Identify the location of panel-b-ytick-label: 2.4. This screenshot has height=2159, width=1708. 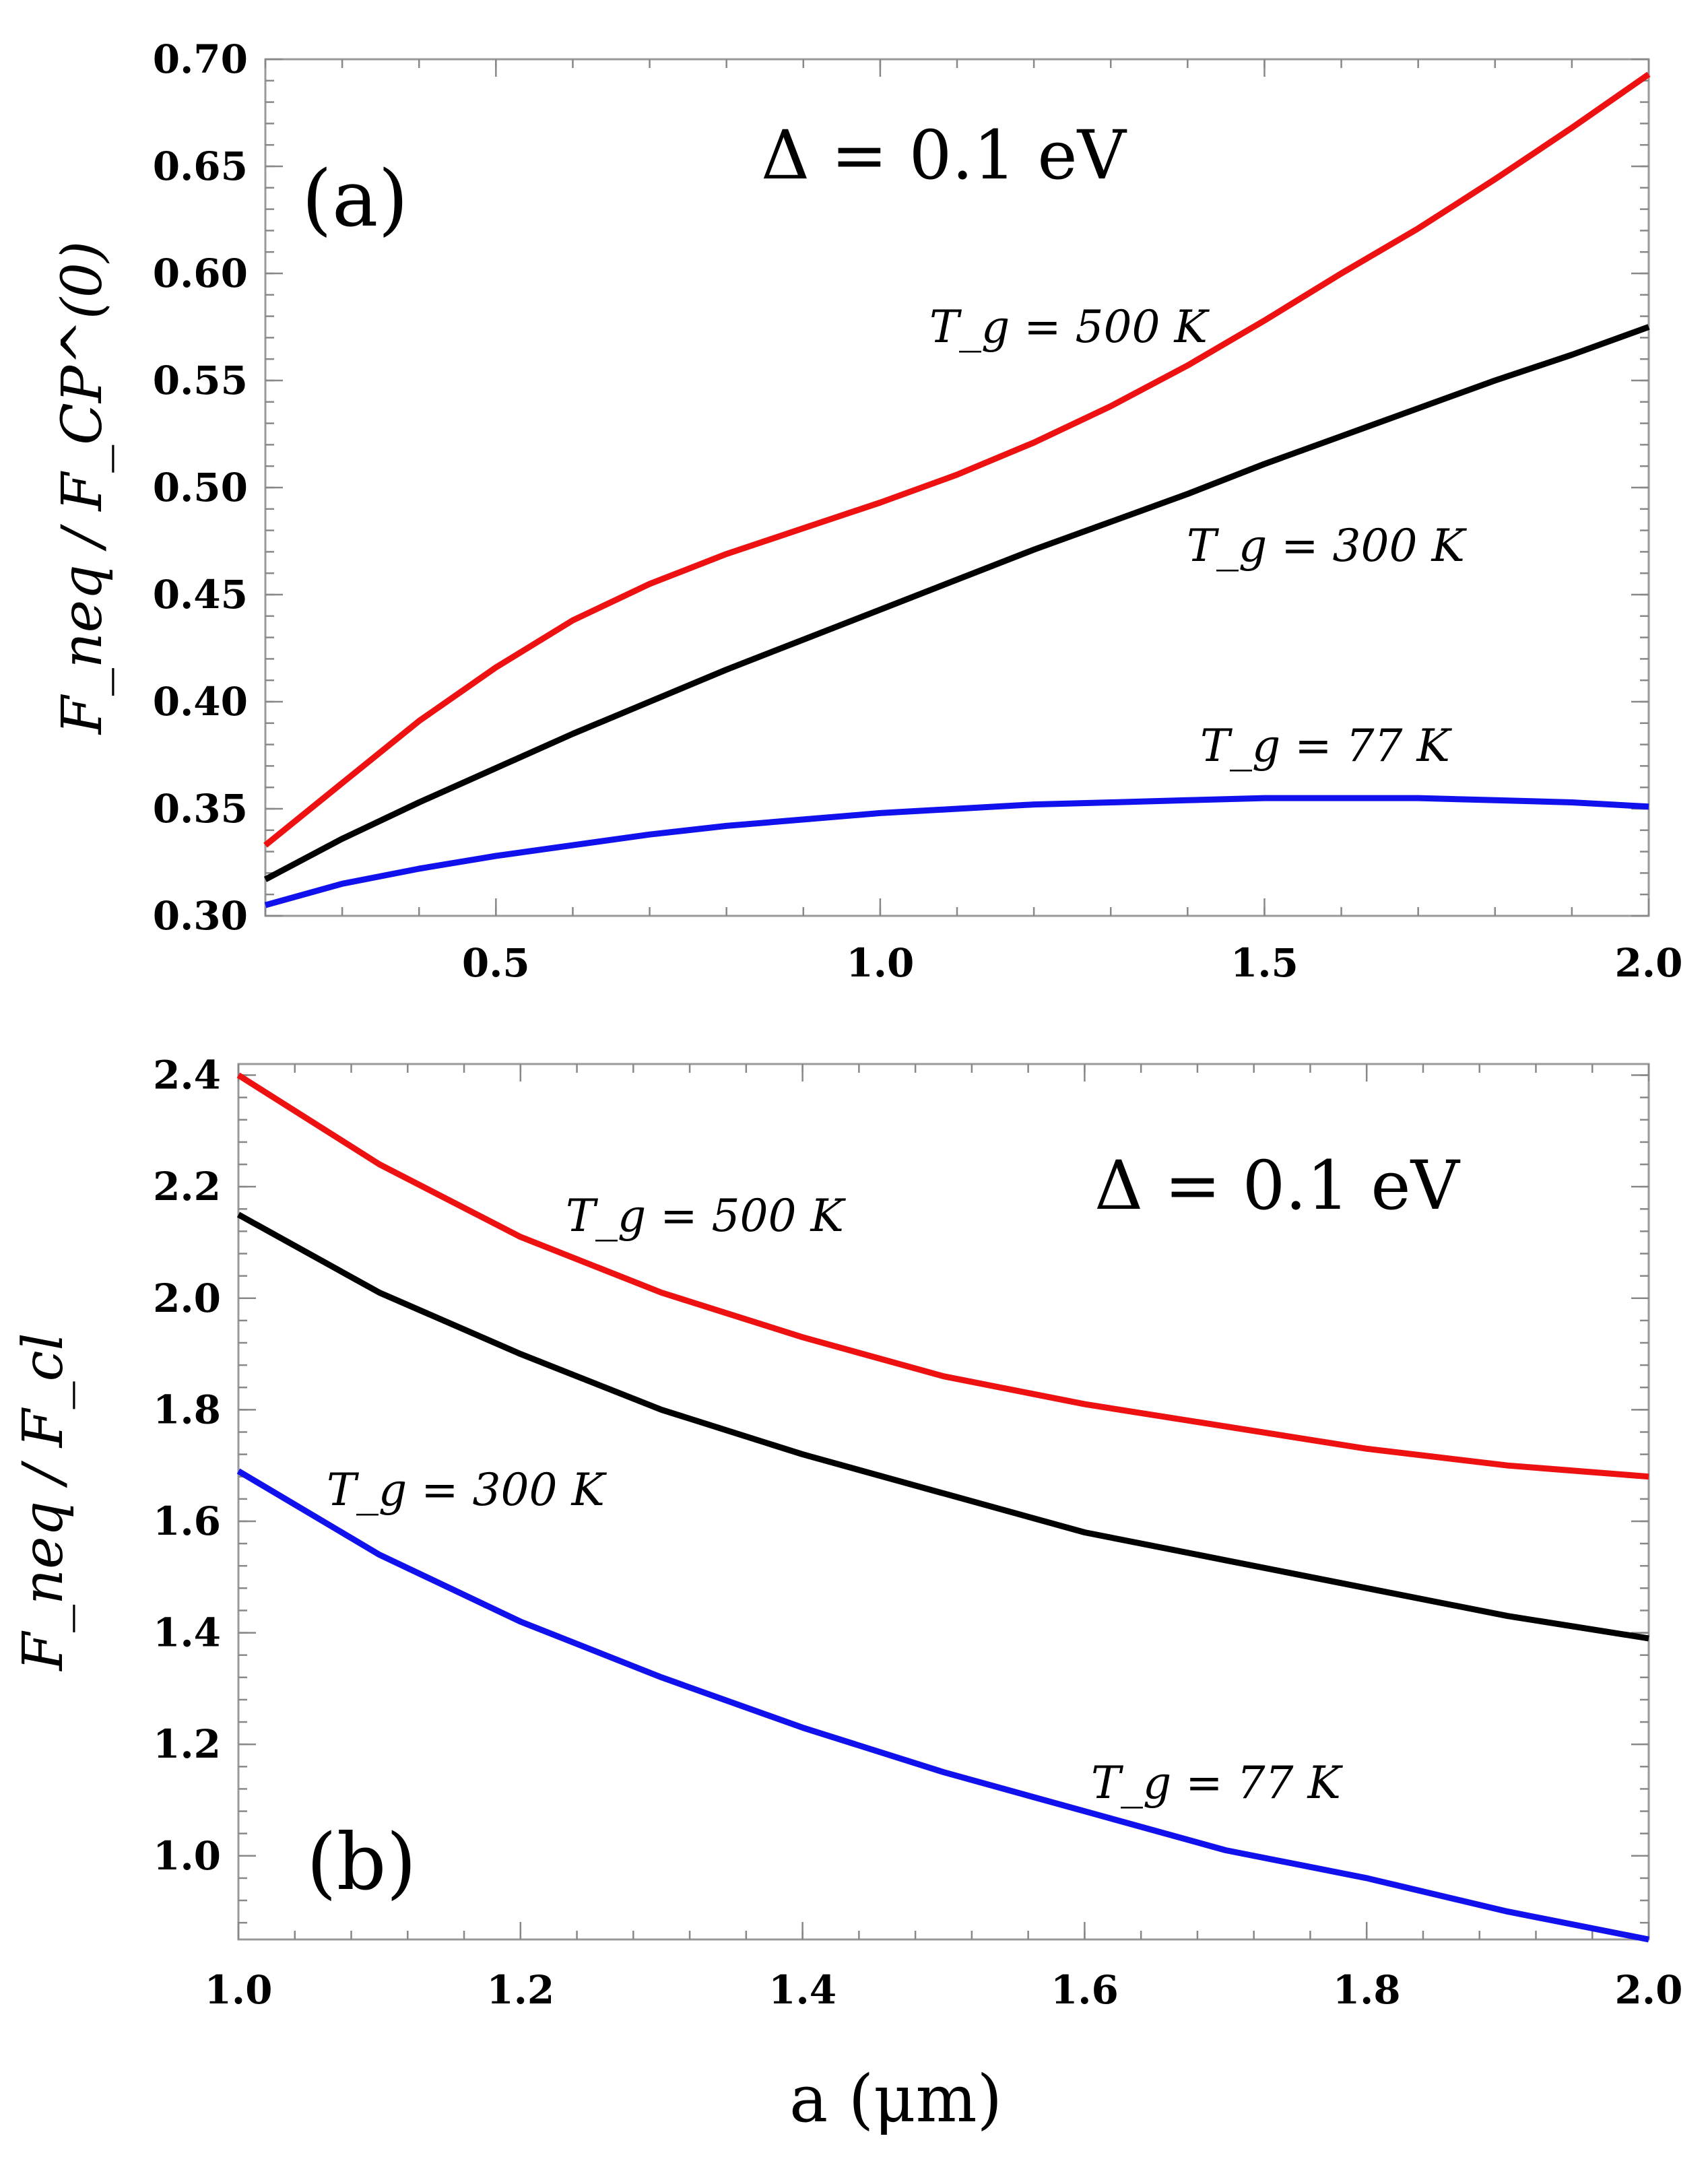
(187, 1075).